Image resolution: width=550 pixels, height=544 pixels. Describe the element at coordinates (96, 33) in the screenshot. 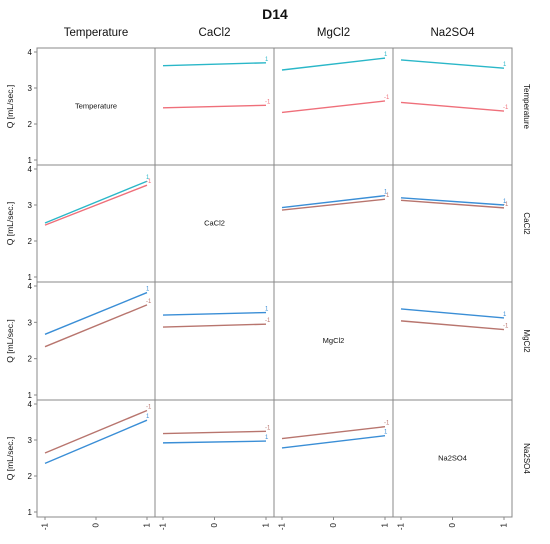

I see `column-header: Temperature` at that location.